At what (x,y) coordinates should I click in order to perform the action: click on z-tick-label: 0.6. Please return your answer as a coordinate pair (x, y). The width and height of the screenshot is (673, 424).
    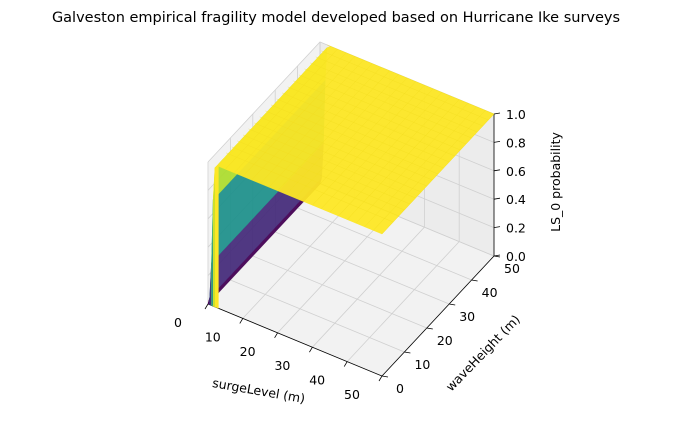
    Looking at the image, I should click on (516, 171).